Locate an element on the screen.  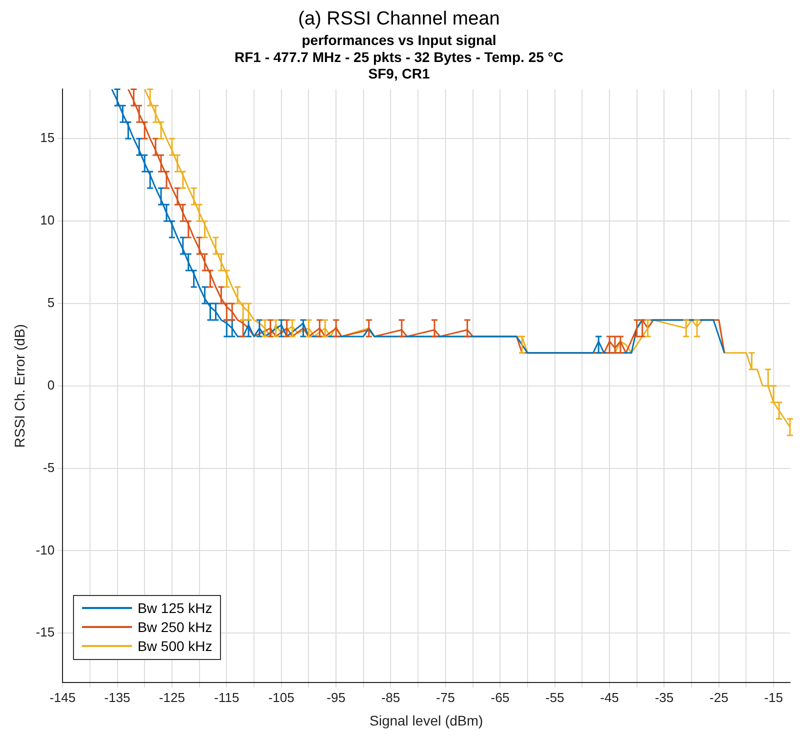
chart-subtitle: performances vs Input signal RF1 - 477.7 MHz - 25 pkts - 32 Bytes - Temp. 25 °C SF9, CR1 is located at coordinates (399, 57).